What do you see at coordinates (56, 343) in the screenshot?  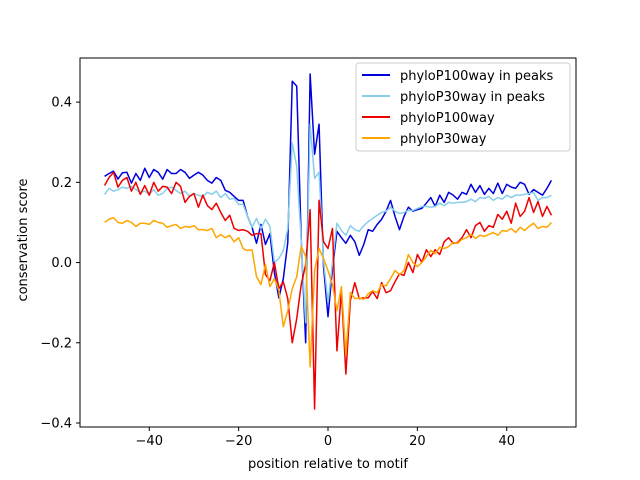 I see `y-tick-label: −0.2` at bounding box center [56, 343].